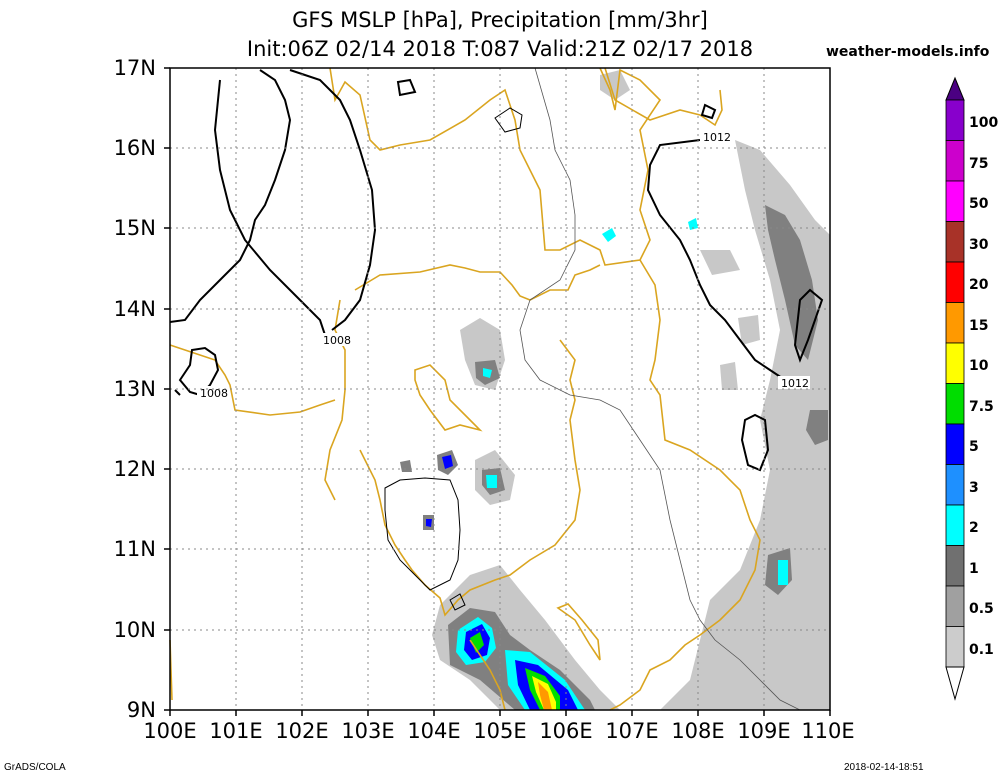 This screenshot has height=779, width=1000. Describe the element at coordinates (698, 731) in the screenshot. I see `lon-label-108e: 108E` at that location.